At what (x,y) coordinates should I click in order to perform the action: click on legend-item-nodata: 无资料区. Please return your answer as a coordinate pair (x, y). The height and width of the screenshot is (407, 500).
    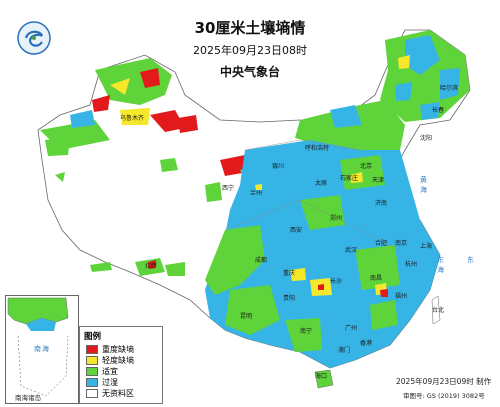
    Looking at the image, I should click on (124, 393).